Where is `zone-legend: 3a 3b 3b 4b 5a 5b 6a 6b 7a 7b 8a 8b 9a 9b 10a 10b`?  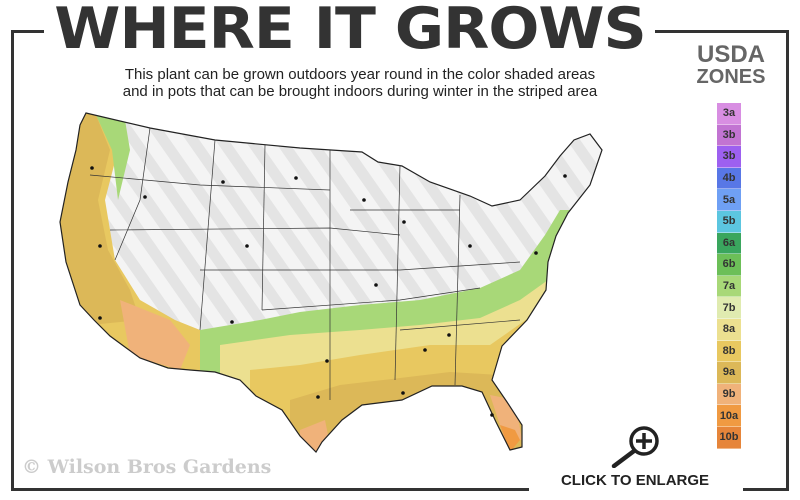 zone-legend: 3a 3b 3b 4b 5a 5b 6a 6b 7a 7b 8a 8b 9a 9b 10a 10b is located at coordinates (729, 276).